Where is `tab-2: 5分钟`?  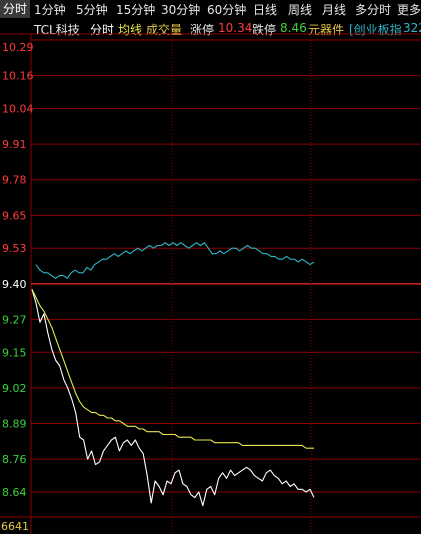
tab-2: 5分钟 is located at coordinates (92, 10).